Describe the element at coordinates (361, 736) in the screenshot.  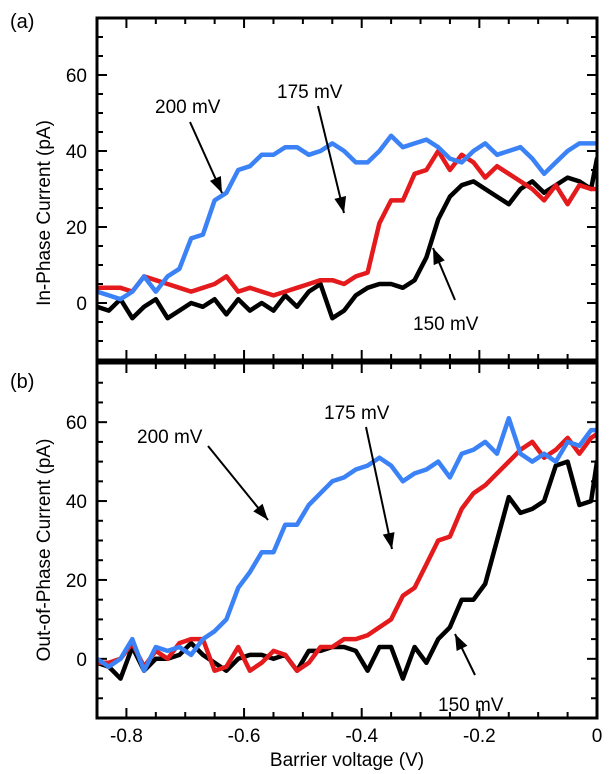
I see `x-tick-label: -0.4` at that location.